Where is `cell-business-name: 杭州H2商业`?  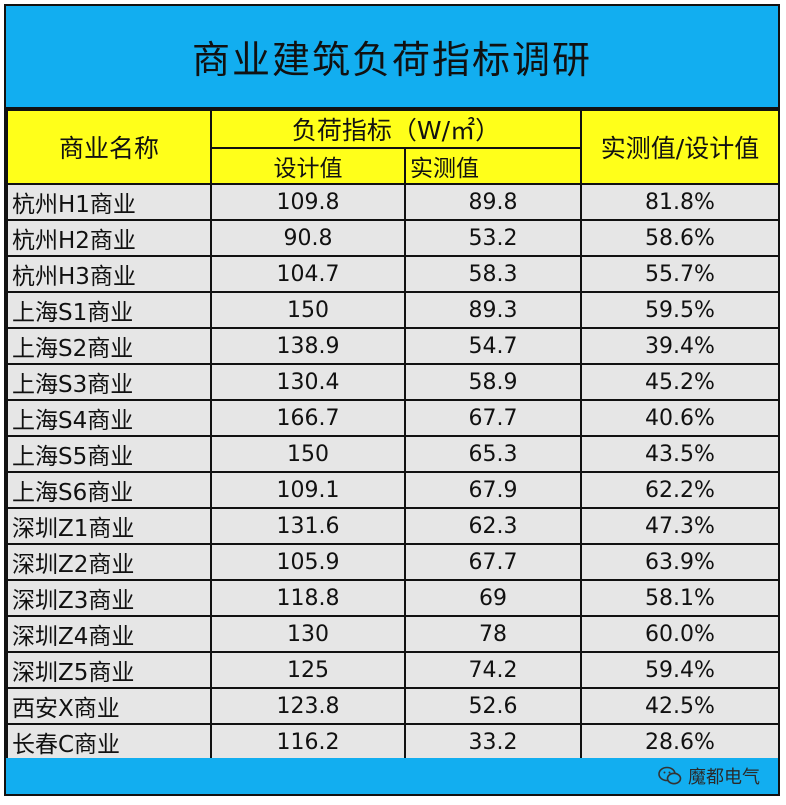 cell-business-name: 杭州H2商业 is located at coordinates (109, 238).